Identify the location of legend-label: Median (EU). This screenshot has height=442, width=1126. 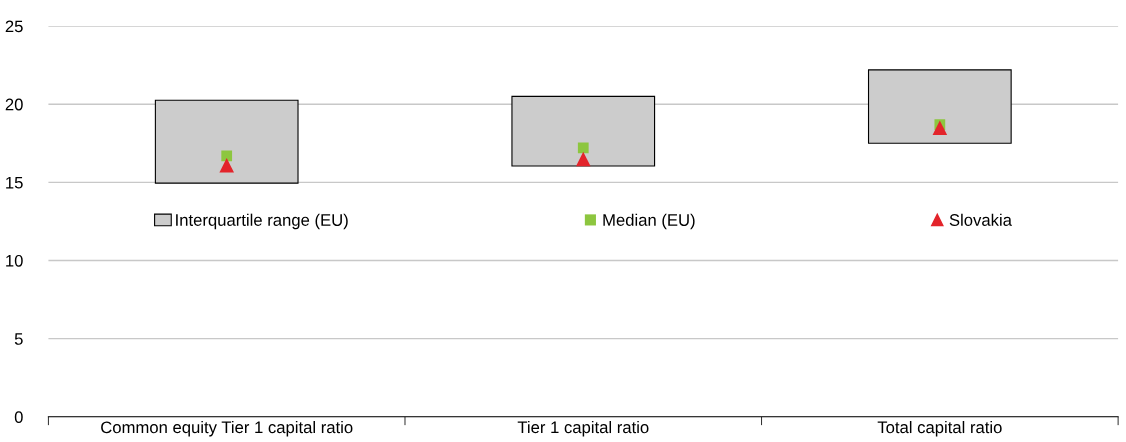
(649, 221).